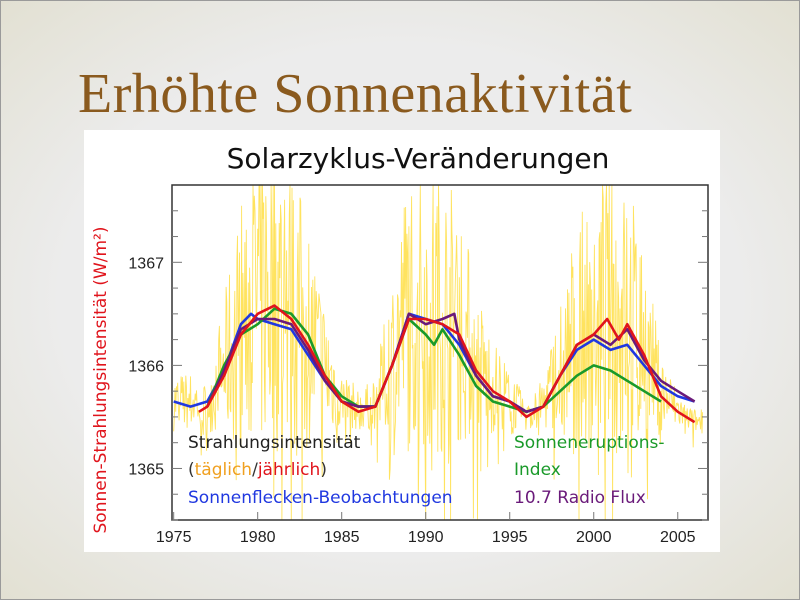 The width and height of the screenshot is (800, 600). What do you see at coordinates (320, 498) in the screenshot?
I see `legend-sunspot: Sonnenflecken-Beobachtungen` at bounding box center [320, 498].